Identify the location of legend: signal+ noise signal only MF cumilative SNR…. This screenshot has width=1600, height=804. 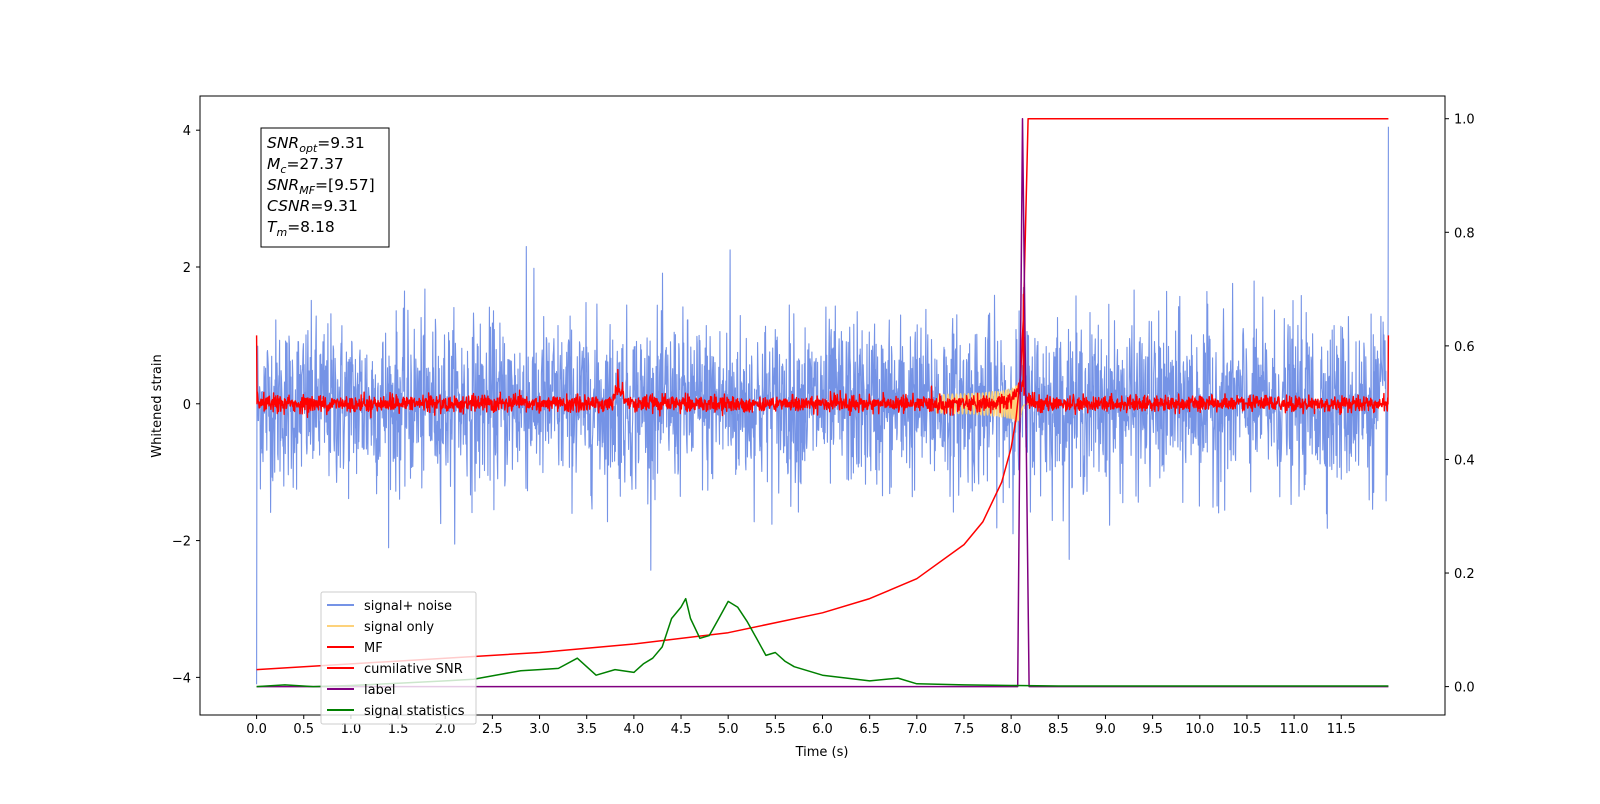
(398, 658).